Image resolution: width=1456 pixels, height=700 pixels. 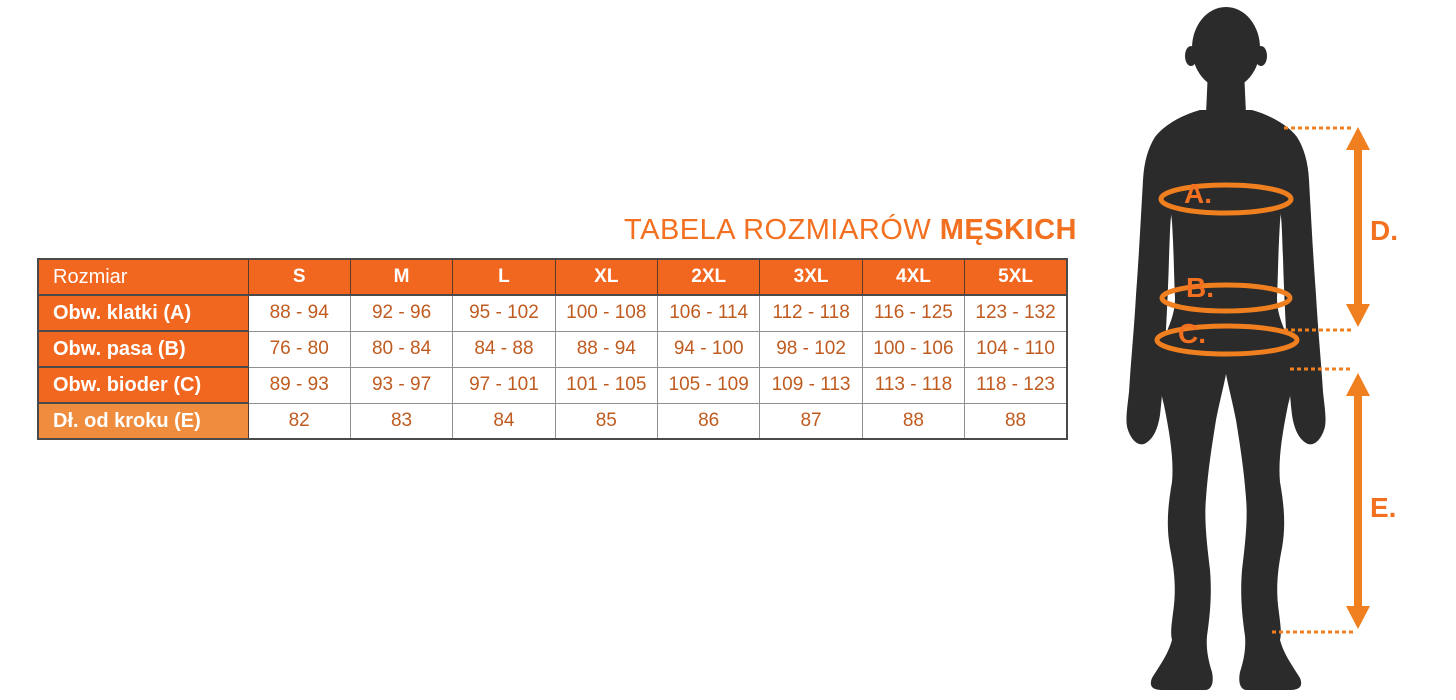 What do you see at coordinates (1226, 199) in the screenshot?
I see `chest-measure-ellipse` at bounding box center [1226, 199].